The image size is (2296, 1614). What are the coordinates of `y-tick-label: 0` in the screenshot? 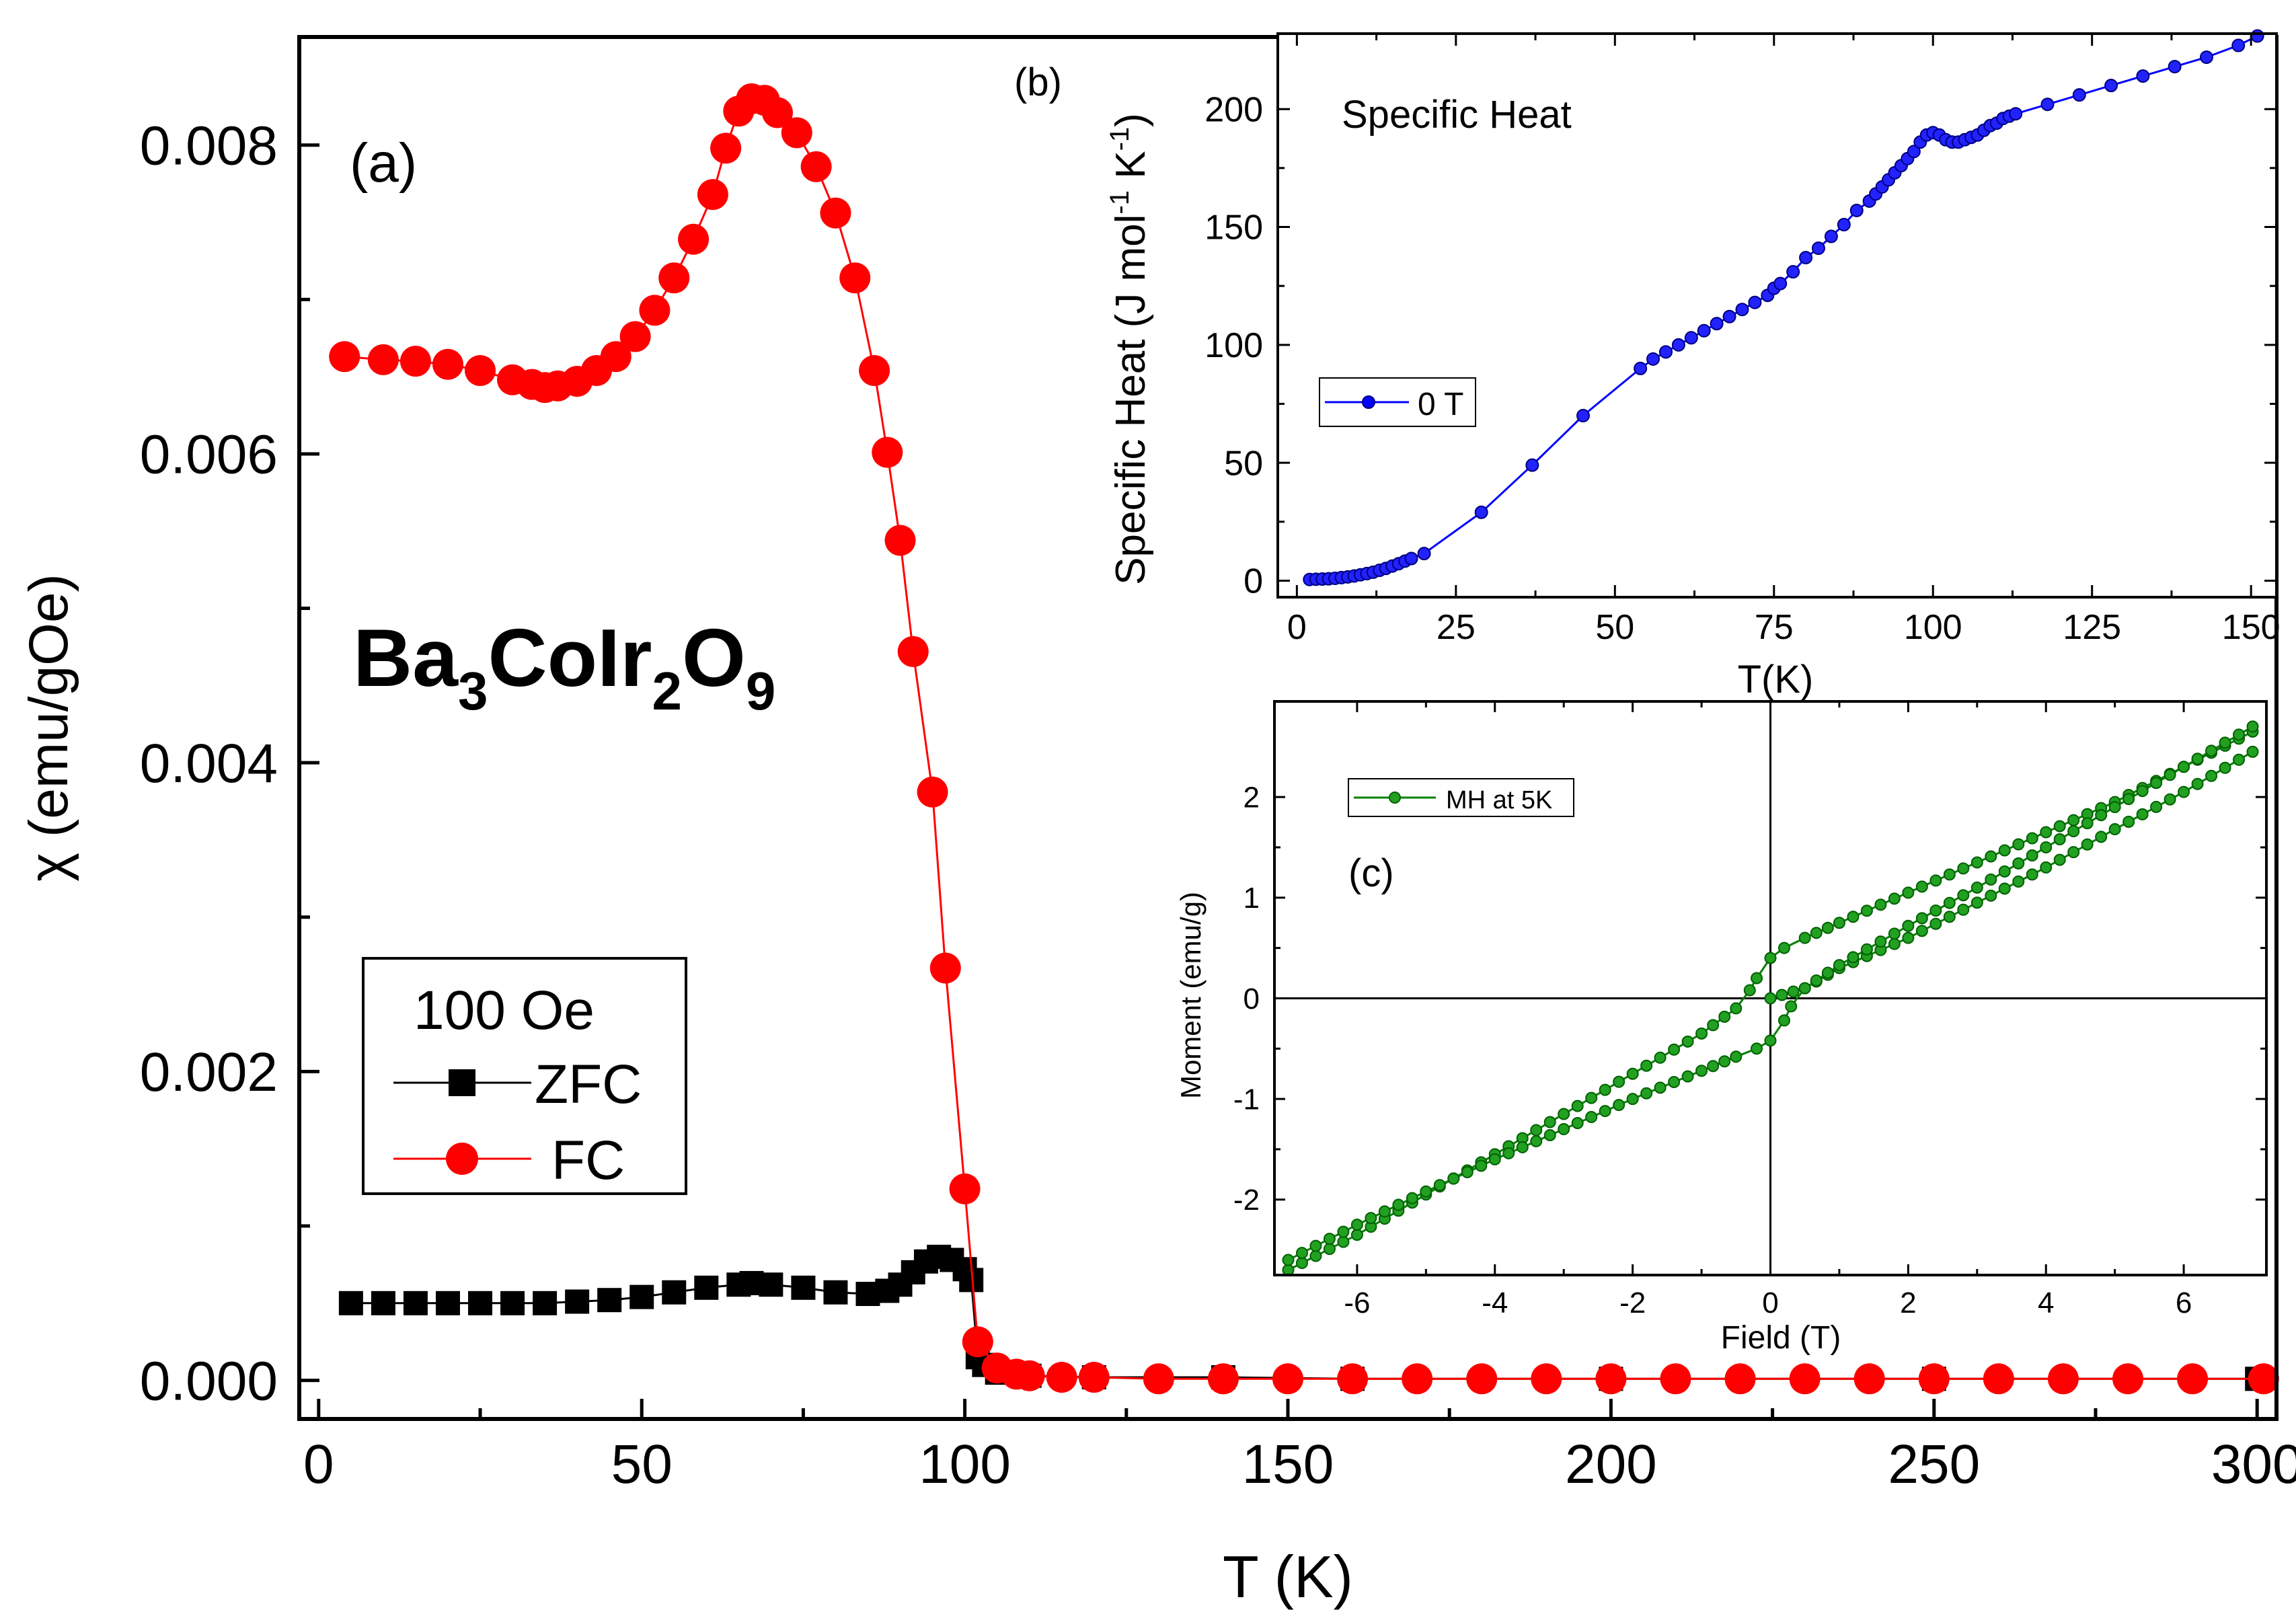 It's located at (1253, 581).